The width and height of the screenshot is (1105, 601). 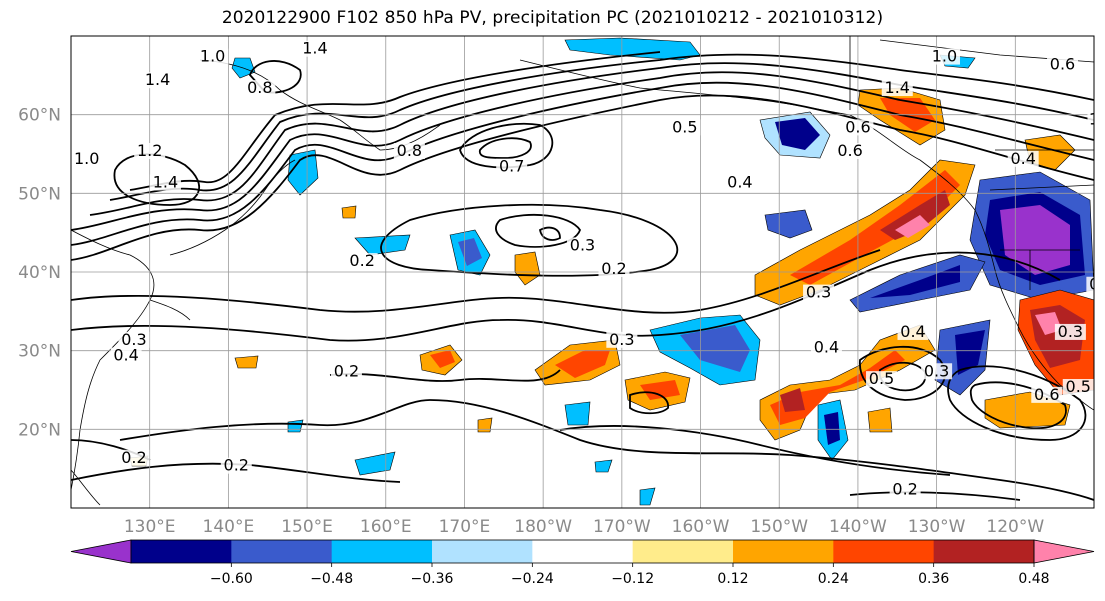 What do you see at coordinates (101, 551) in the screenshot?
I see `colorbar-extend-low` at bounding box center [101, 551].